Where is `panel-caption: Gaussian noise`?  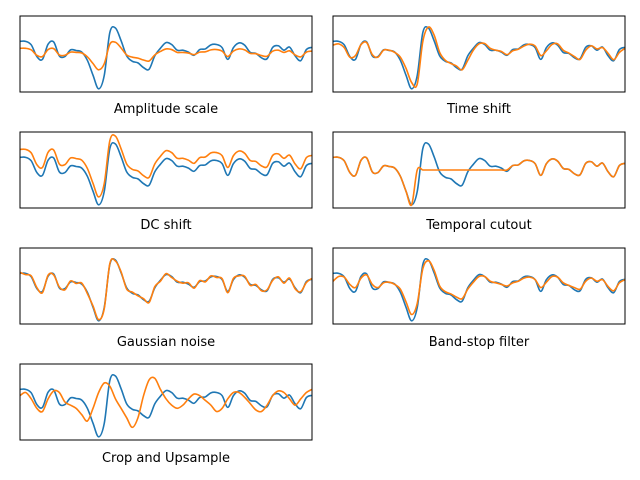 panel-caption: Gaussian noise is located at coordinates (166, 342).